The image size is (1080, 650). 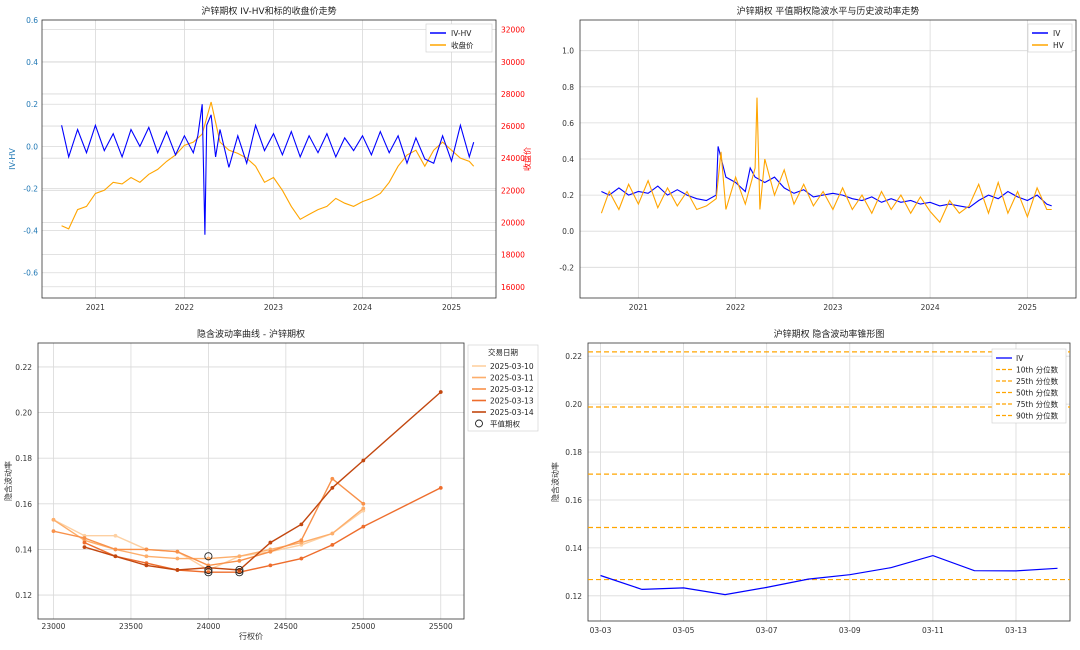 What do you see at coordinates (1016, 630) in the screenshot?
I see `x-tick-label: 03-13` at bounding box center [1016, 630].